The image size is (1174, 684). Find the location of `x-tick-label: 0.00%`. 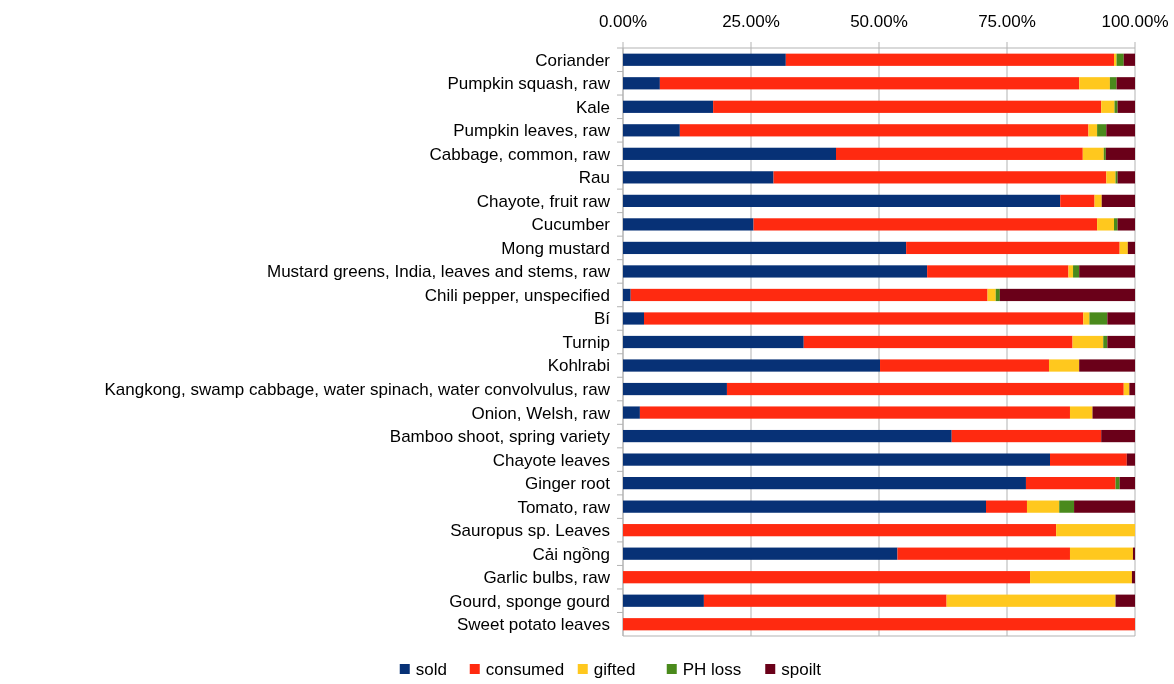

x-tick-label: 0.00% is located at coordinates (623, 21).